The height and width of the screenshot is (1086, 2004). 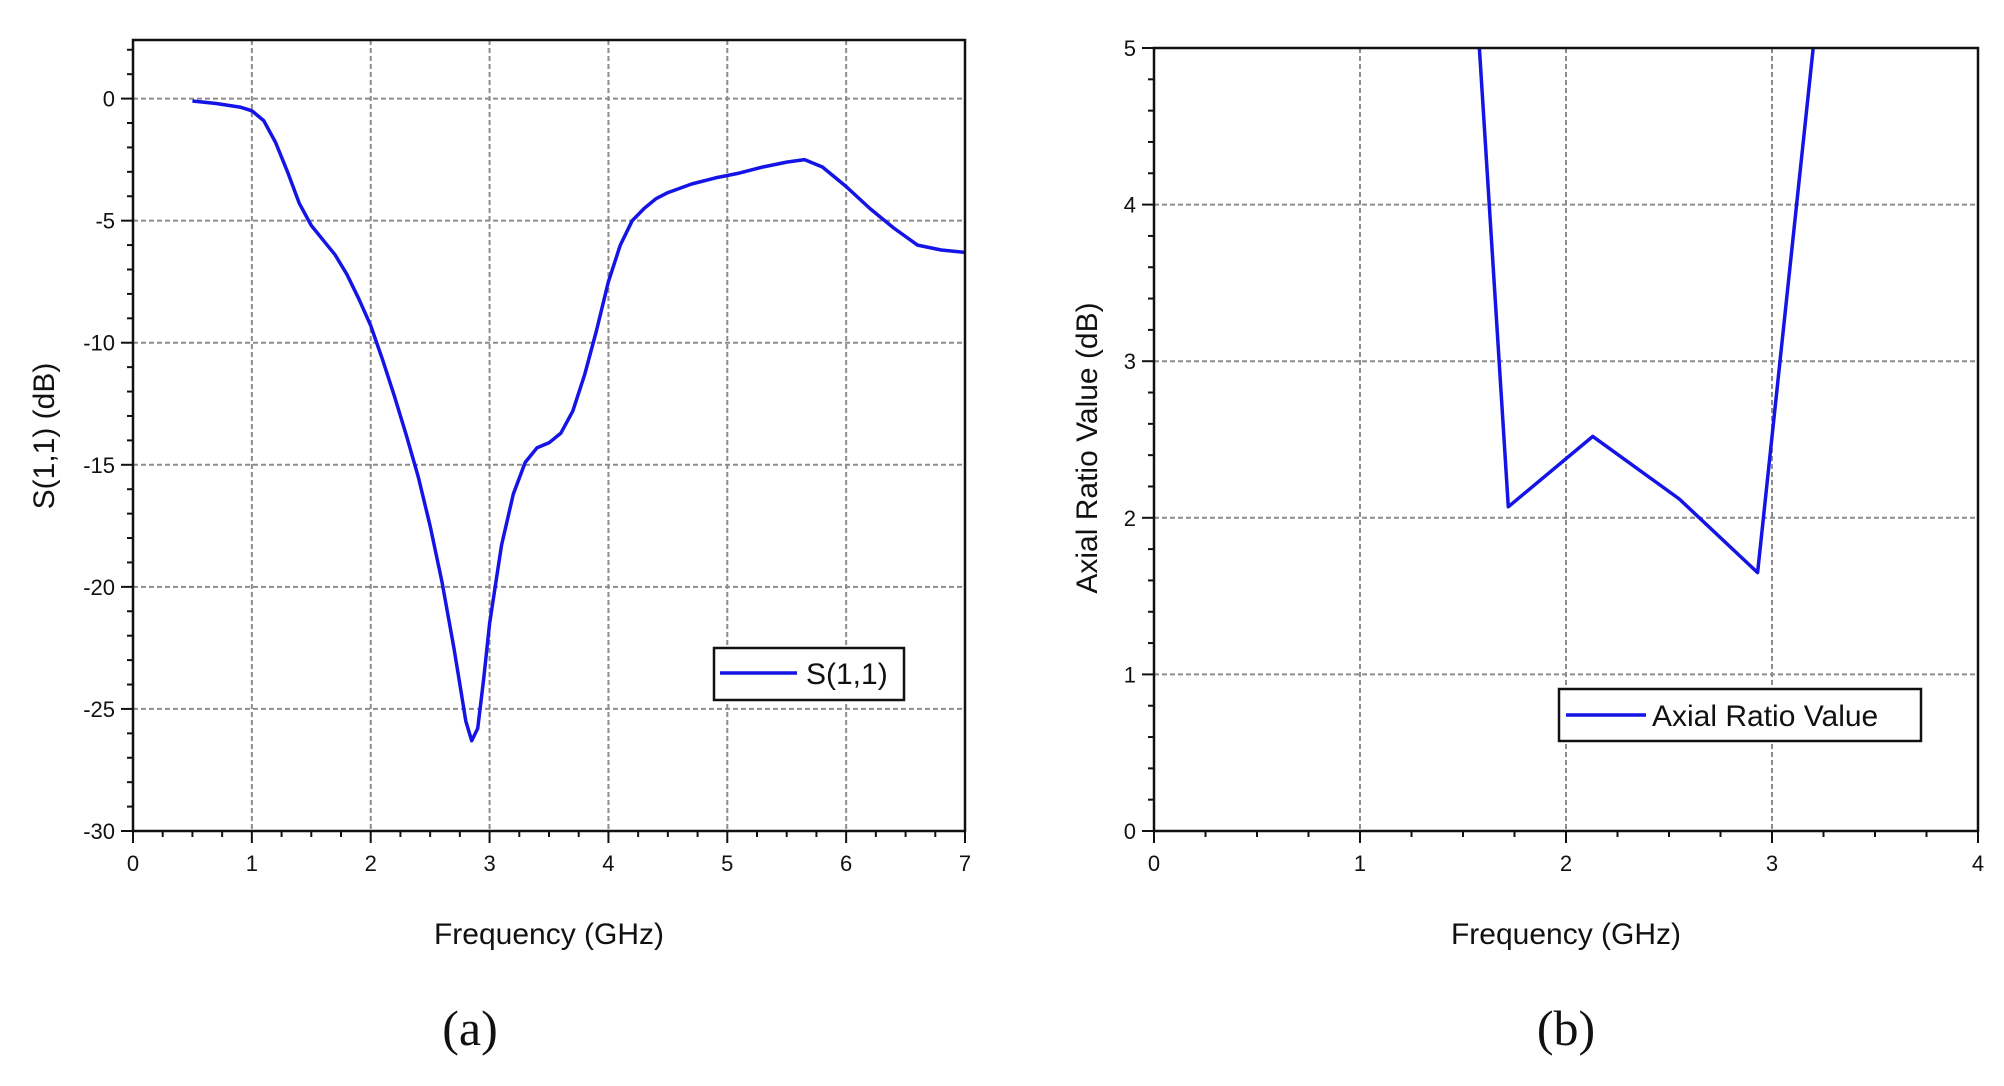 I want to click on s11-legend: S(1,1), so click(x=809, y=674).